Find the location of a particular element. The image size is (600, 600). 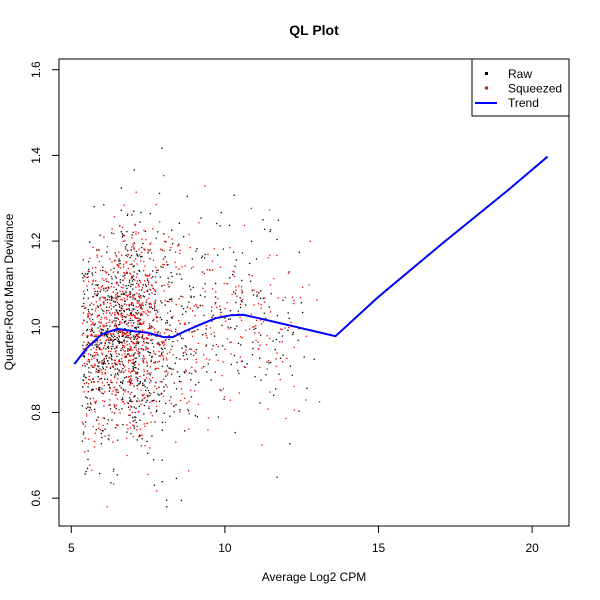

x-axis: 5 10 15 20 is located at coordinates (303, 540).